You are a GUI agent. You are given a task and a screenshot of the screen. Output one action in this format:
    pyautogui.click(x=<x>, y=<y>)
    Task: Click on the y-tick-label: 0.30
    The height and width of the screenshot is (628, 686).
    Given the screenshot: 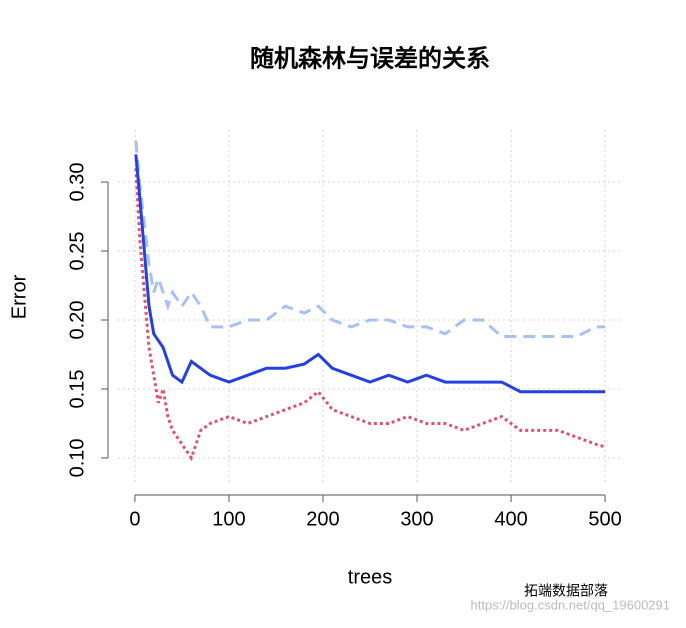 What is the action you would take?
    pyautogui.click(x=77, y=182)
    